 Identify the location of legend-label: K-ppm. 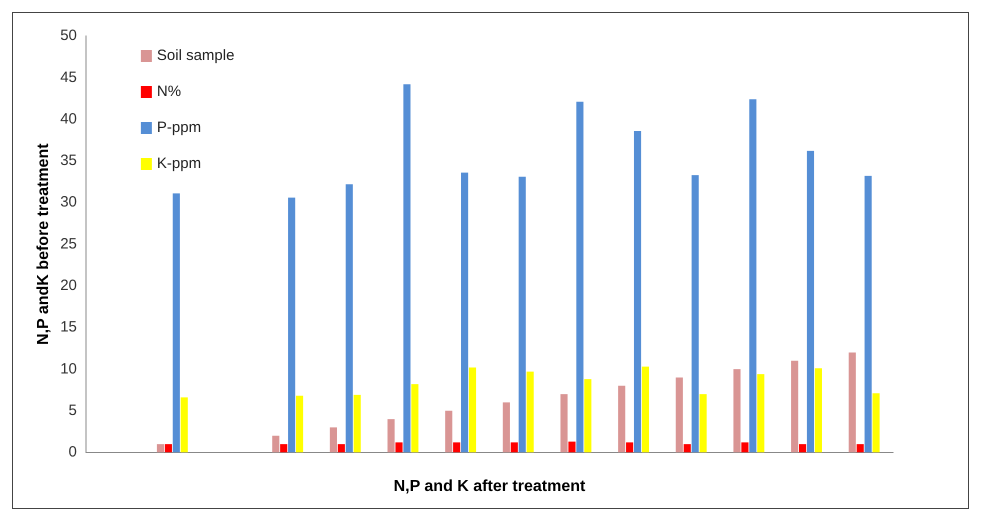
(179, 163).